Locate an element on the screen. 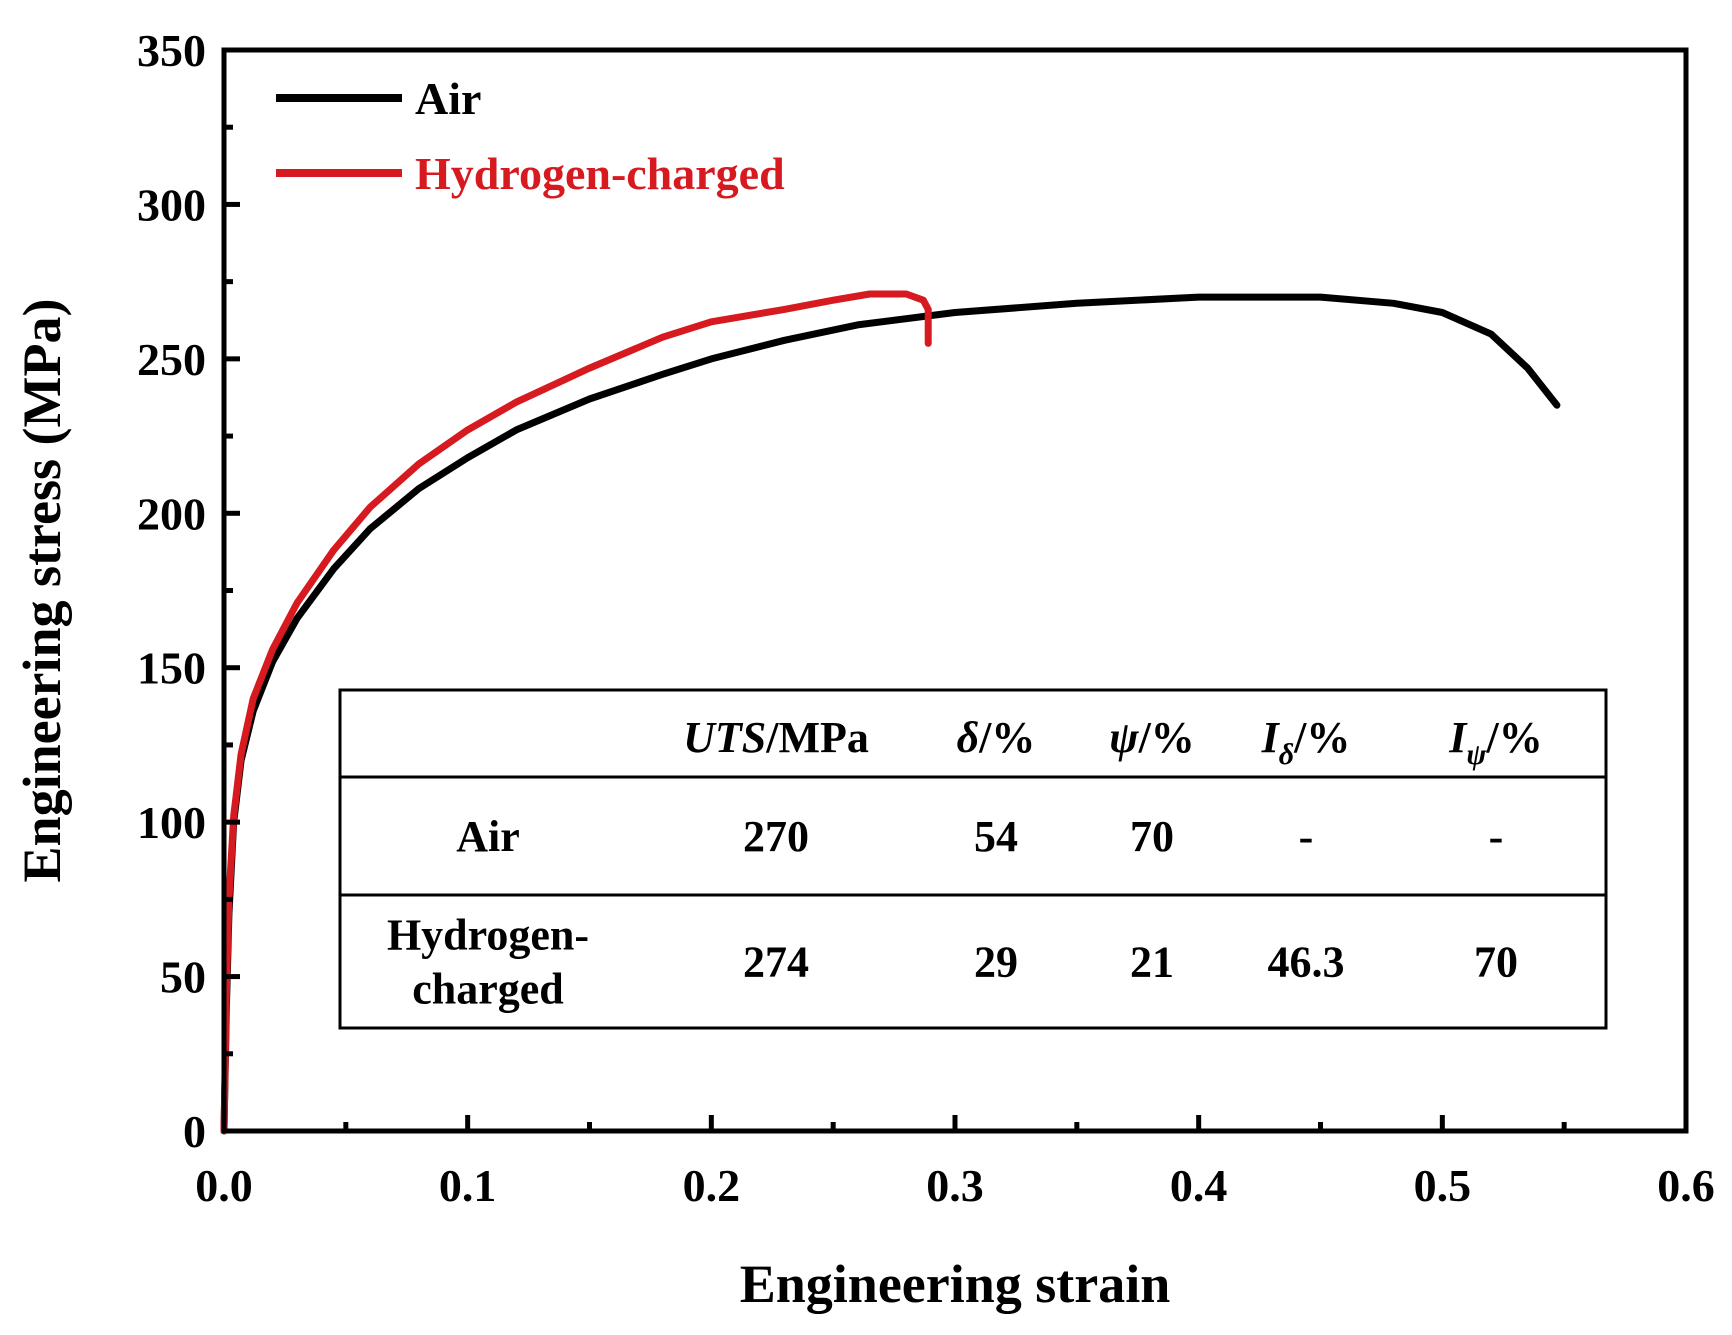 This screenshot has height=1335, width=1732. table-header-i-delta: Iδ/% is located at coordinates (1306, 742).